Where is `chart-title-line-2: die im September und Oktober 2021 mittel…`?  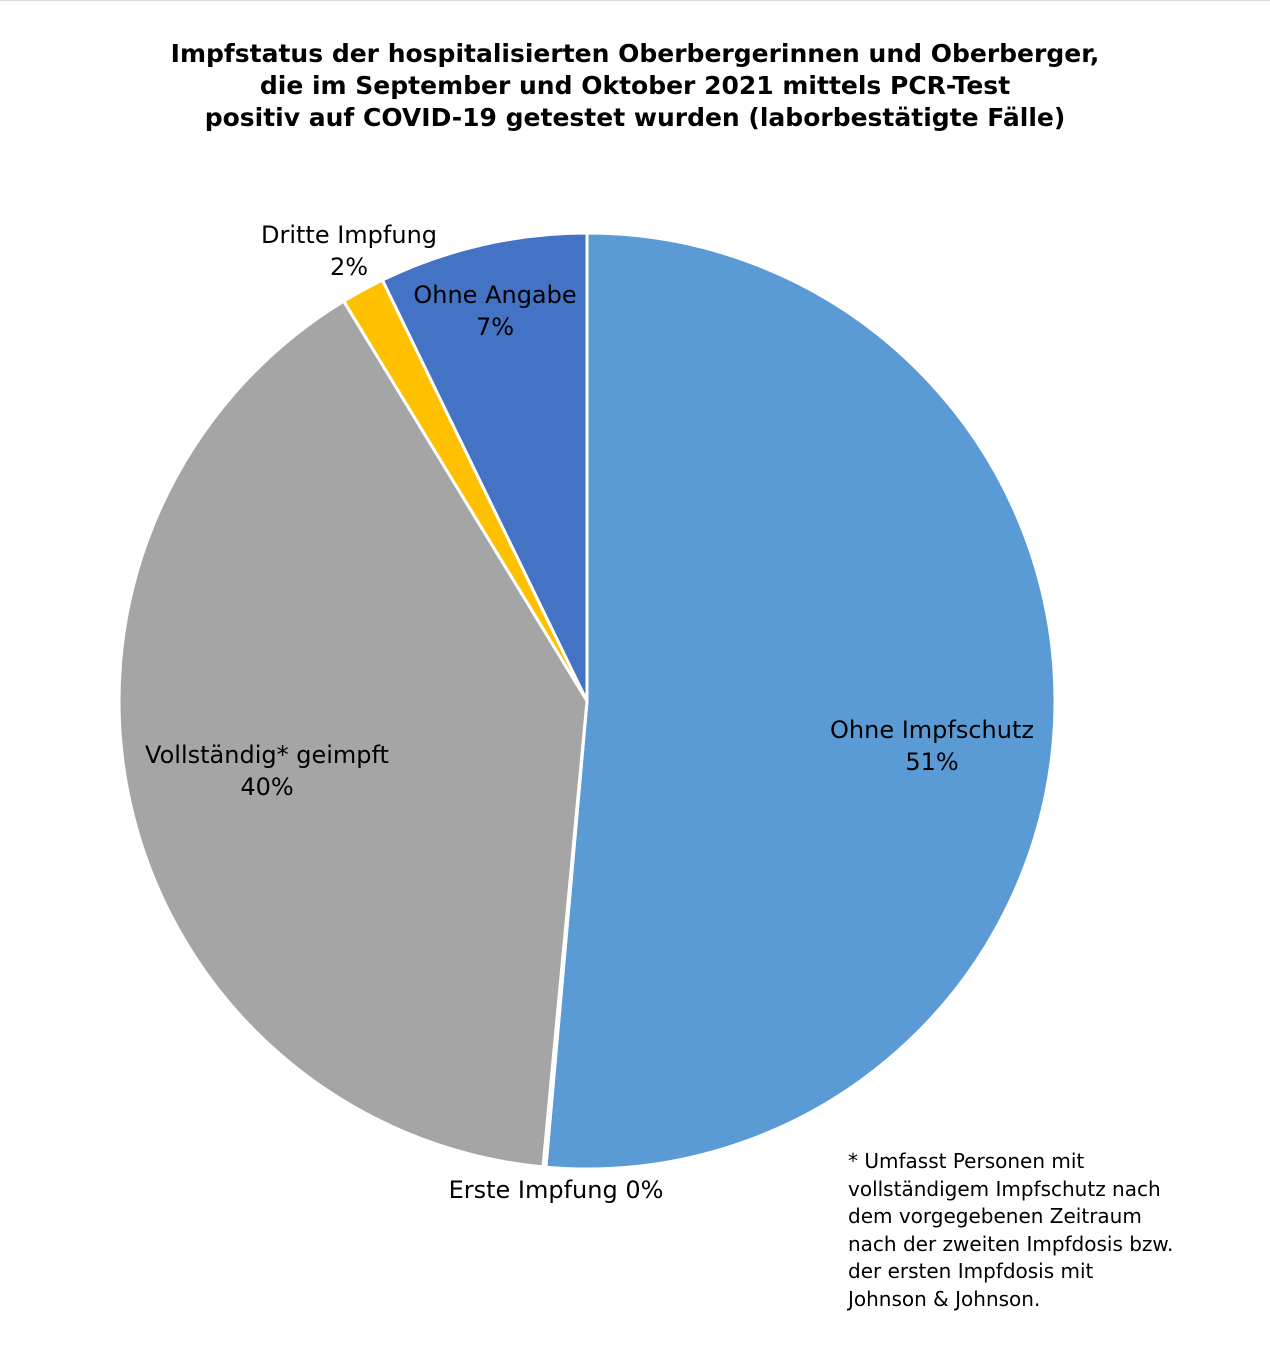 chart-title-line-2: die im September und Oktober 2021 mittel… is located at coordinates (635, 85).